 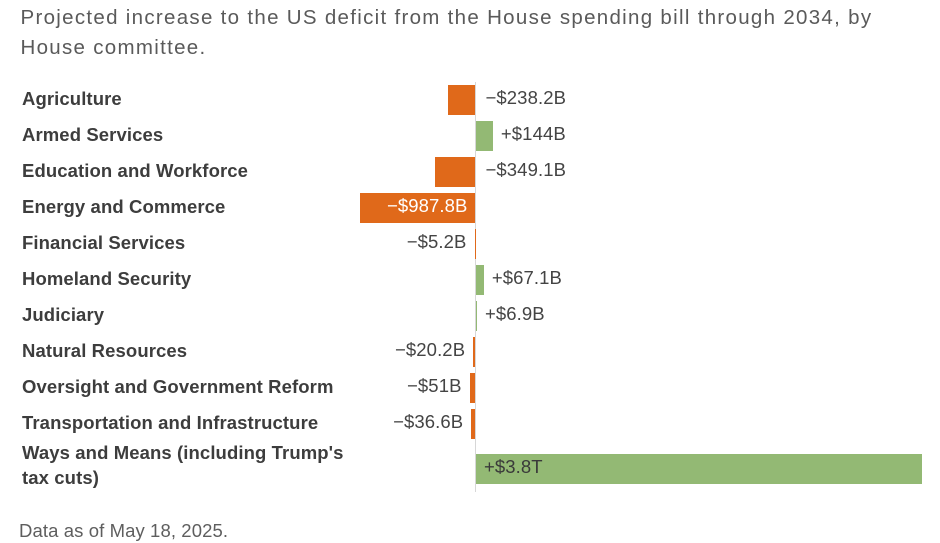 What do you see at coordinates (170, 422) in the screenshot?
I see `category-label: Transportation and Infrastructure` at bounding box center [170, 422].